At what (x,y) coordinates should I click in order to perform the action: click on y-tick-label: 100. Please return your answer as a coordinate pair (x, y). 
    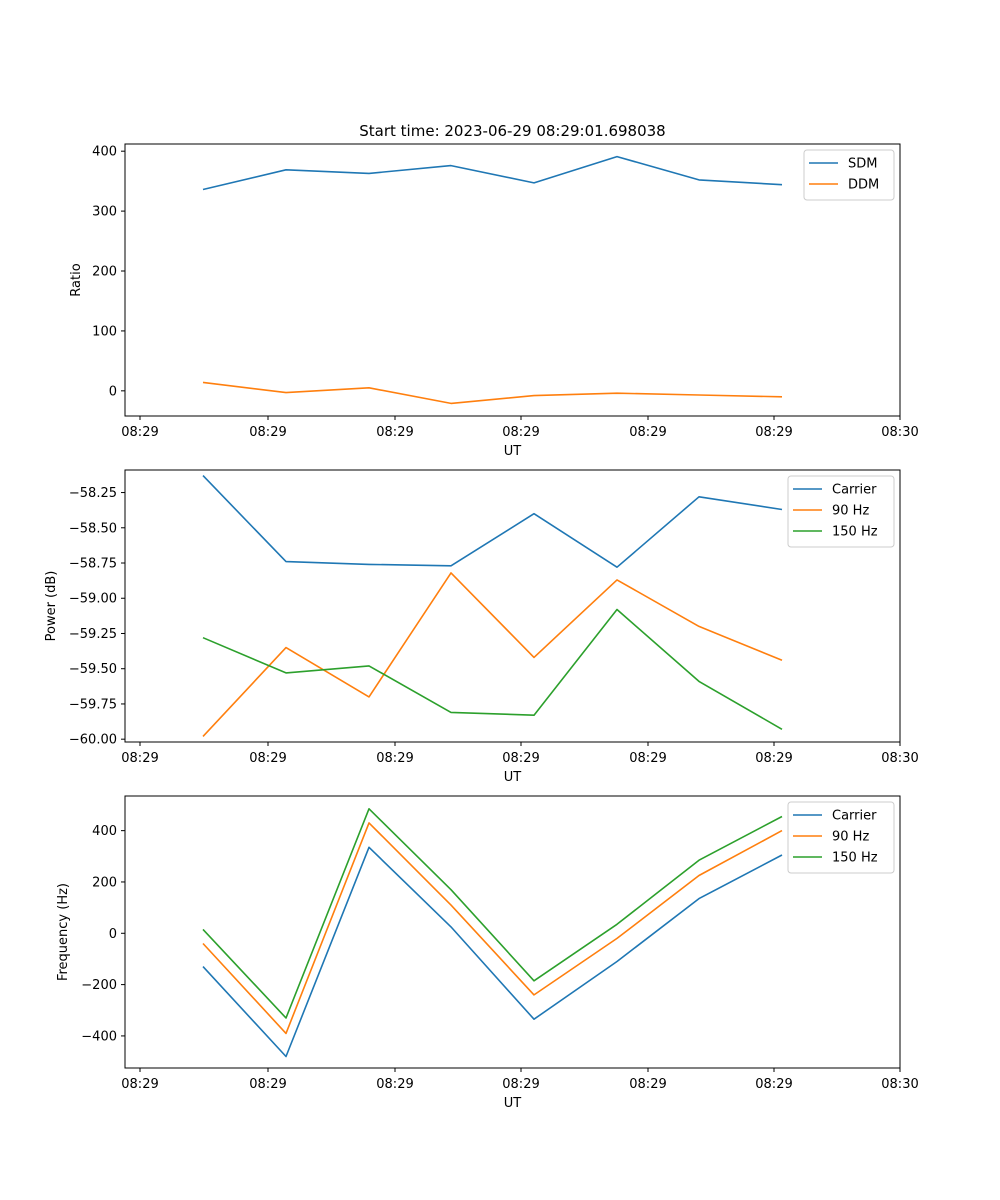
    Looking at the image, I should click on (104, 331).